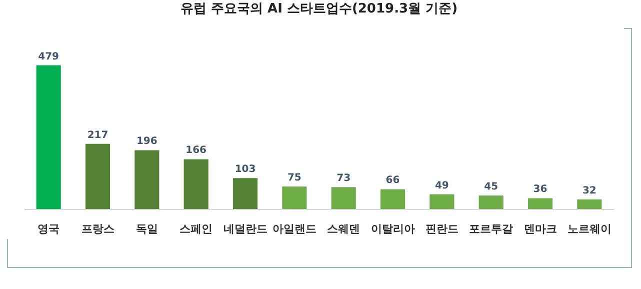 This screenshot has height=289, width=641. Describe the element at coordinates (589, 190) in the screenshot. I see `data-label: 32` at that location.